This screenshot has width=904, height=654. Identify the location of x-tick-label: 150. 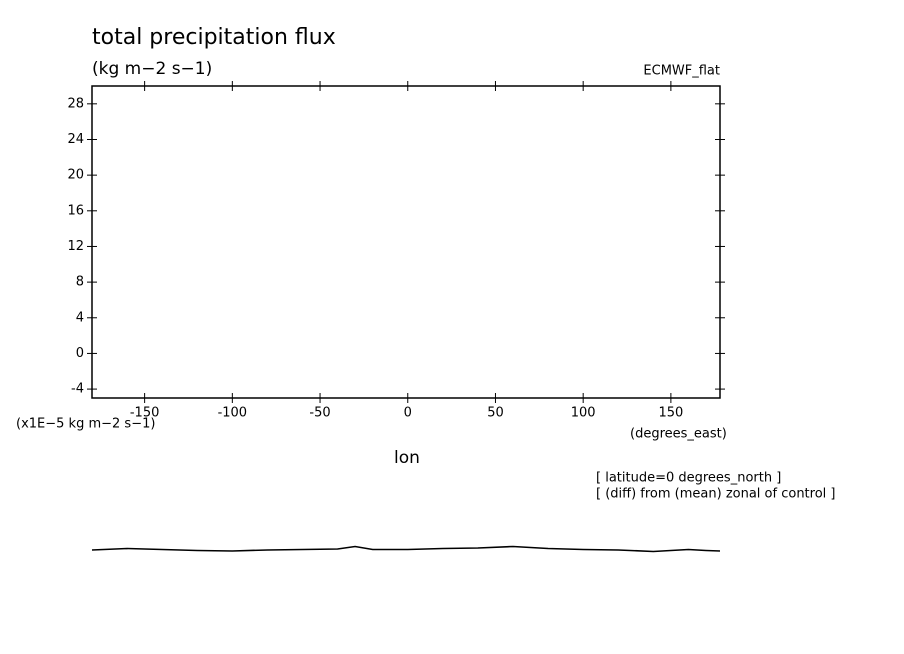
(670, 413).